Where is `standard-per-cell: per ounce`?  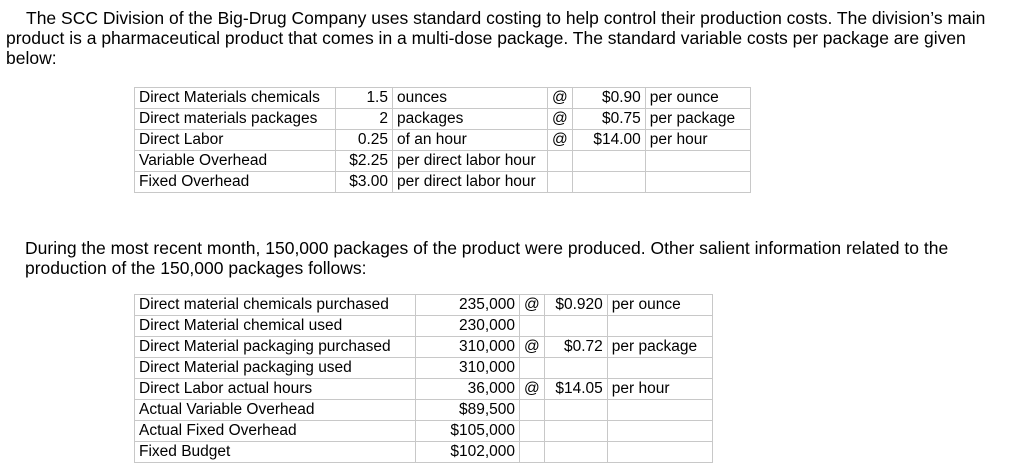 standard-per-cell: per ounce is located at coordinates (697, 98).